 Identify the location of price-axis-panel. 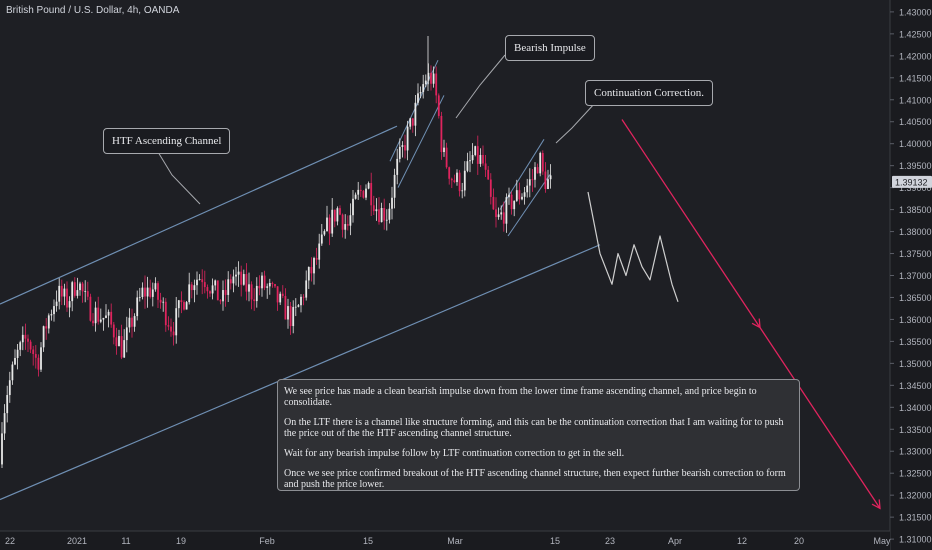
(911, 275).